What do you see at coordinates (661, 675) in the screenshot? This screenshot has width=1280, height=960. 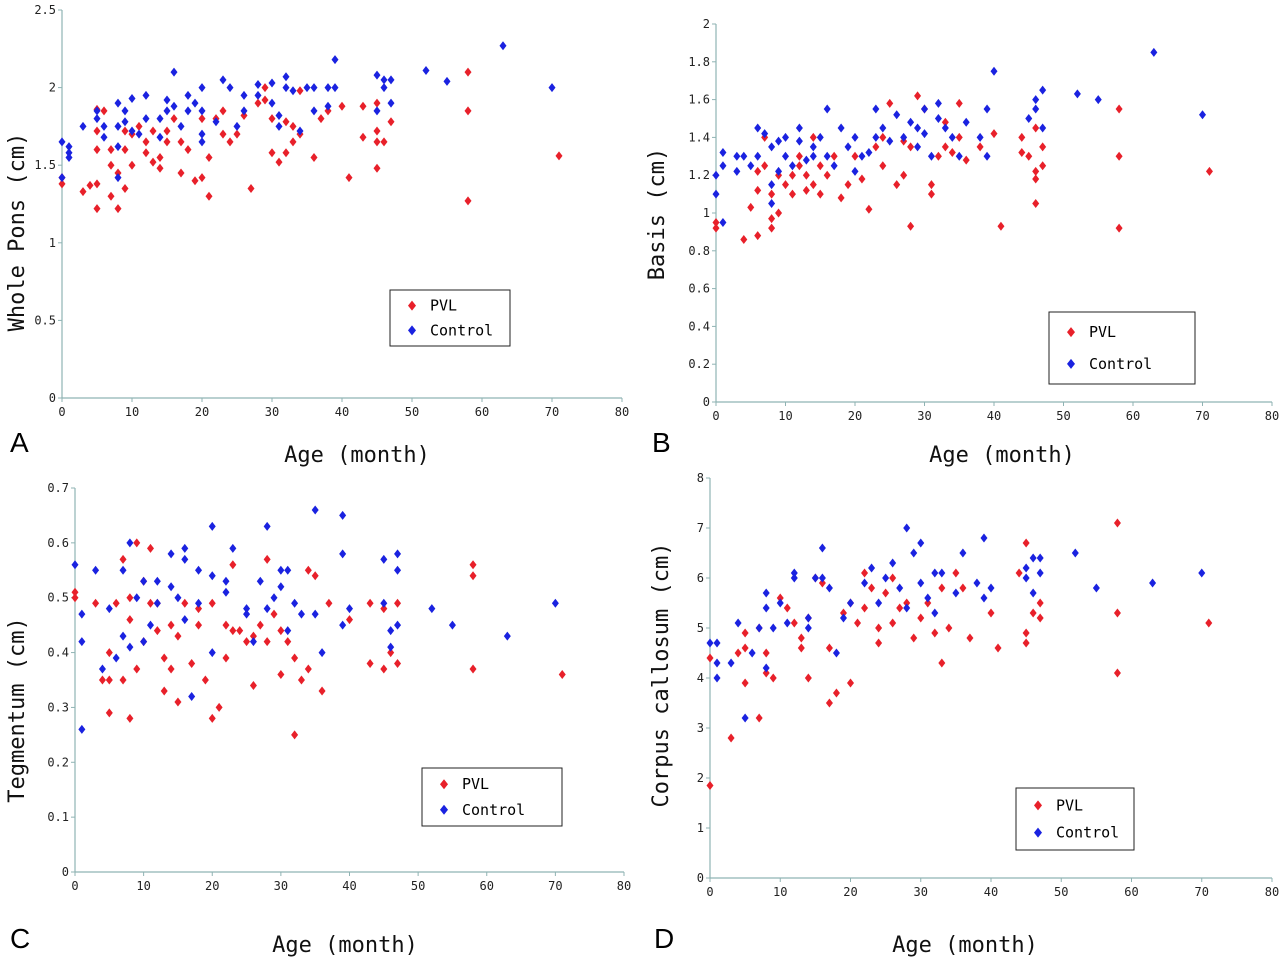 I see `y-axis-title: Corpus callosum (cm)` at bounding box center [661, 675].